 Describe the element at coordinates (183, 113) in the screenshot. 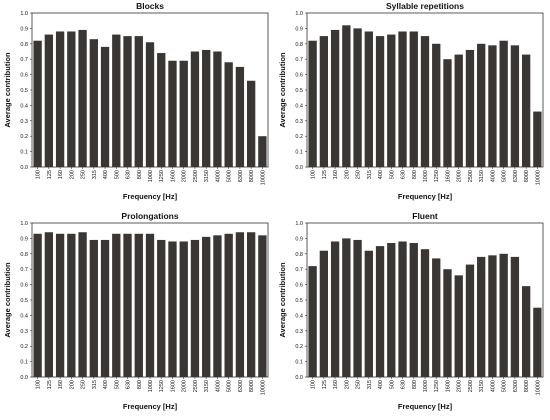

I see `bar-2000` at that location.